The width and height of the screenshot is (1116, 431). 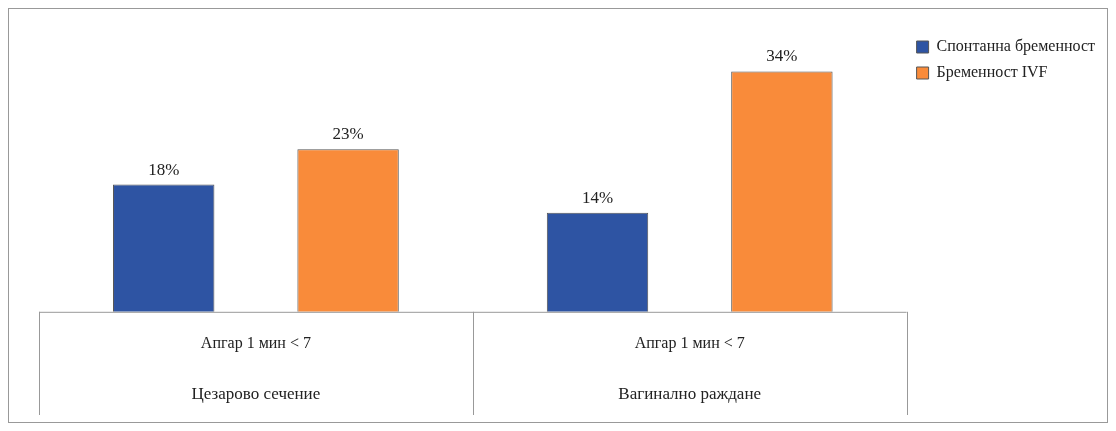 What do you see at coordinates (1016, 46) in the screenshot?
I see `legend-label: Спонтанна бременност` at bounding box center [1016, 46].